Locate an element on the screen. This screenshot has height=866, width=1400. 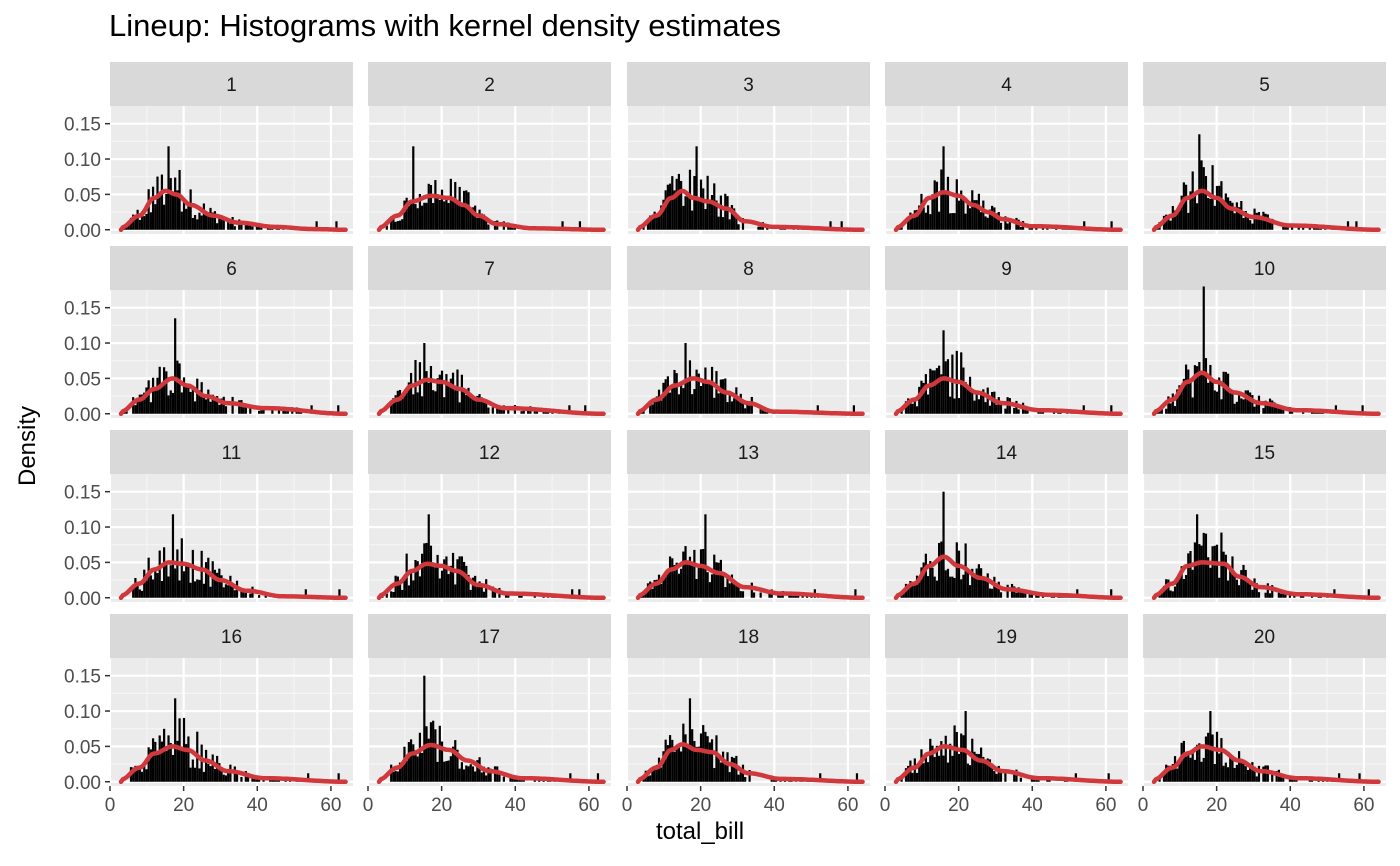
y-tick-label: 0.05 is located at coordinates (82, 563).